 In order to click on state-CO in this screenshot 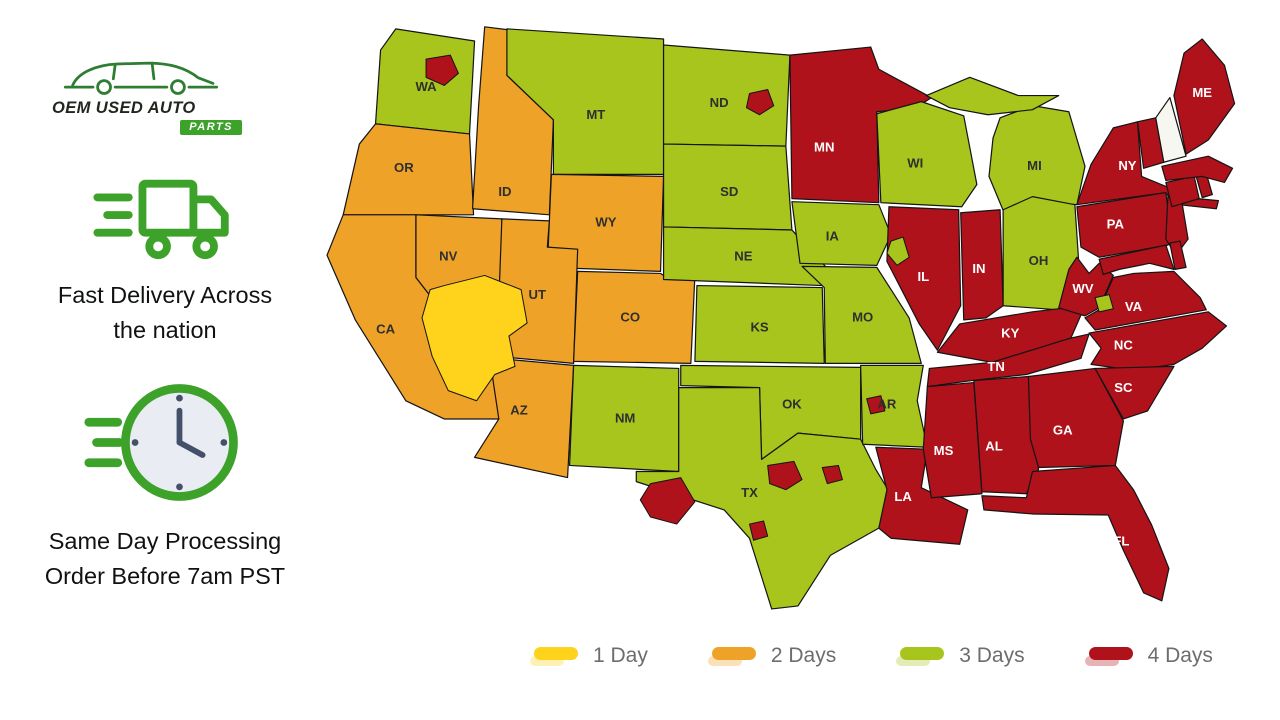, I will do `click(634, 317)`.